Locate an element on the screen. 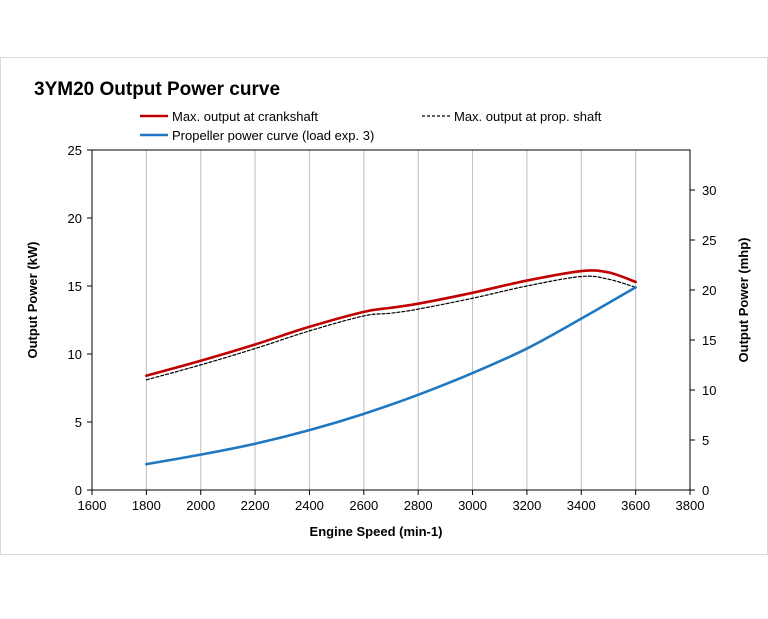 The image size is (768, 619). x-tick-label-2000: 2000 is located at coordinates (200, 505).